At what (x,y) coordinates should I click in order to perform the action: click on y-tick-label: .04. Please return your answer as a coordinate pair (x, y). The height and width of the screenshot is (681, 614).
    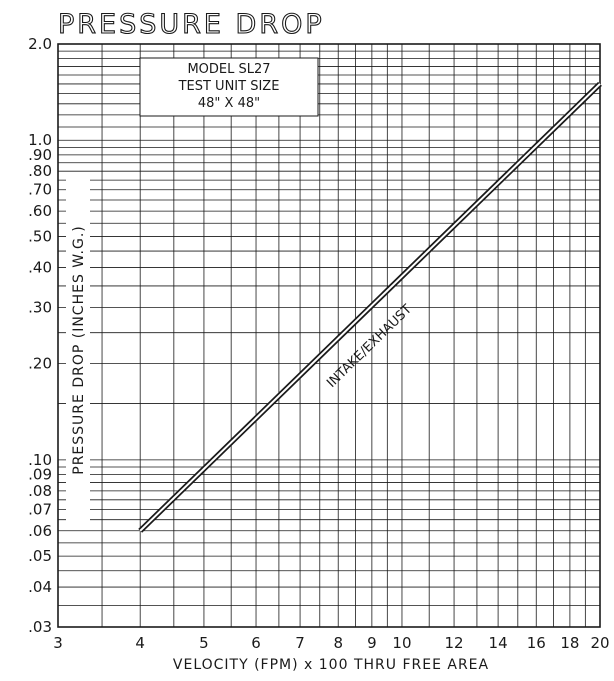
    Looking at the image, I should click on (40, 587).